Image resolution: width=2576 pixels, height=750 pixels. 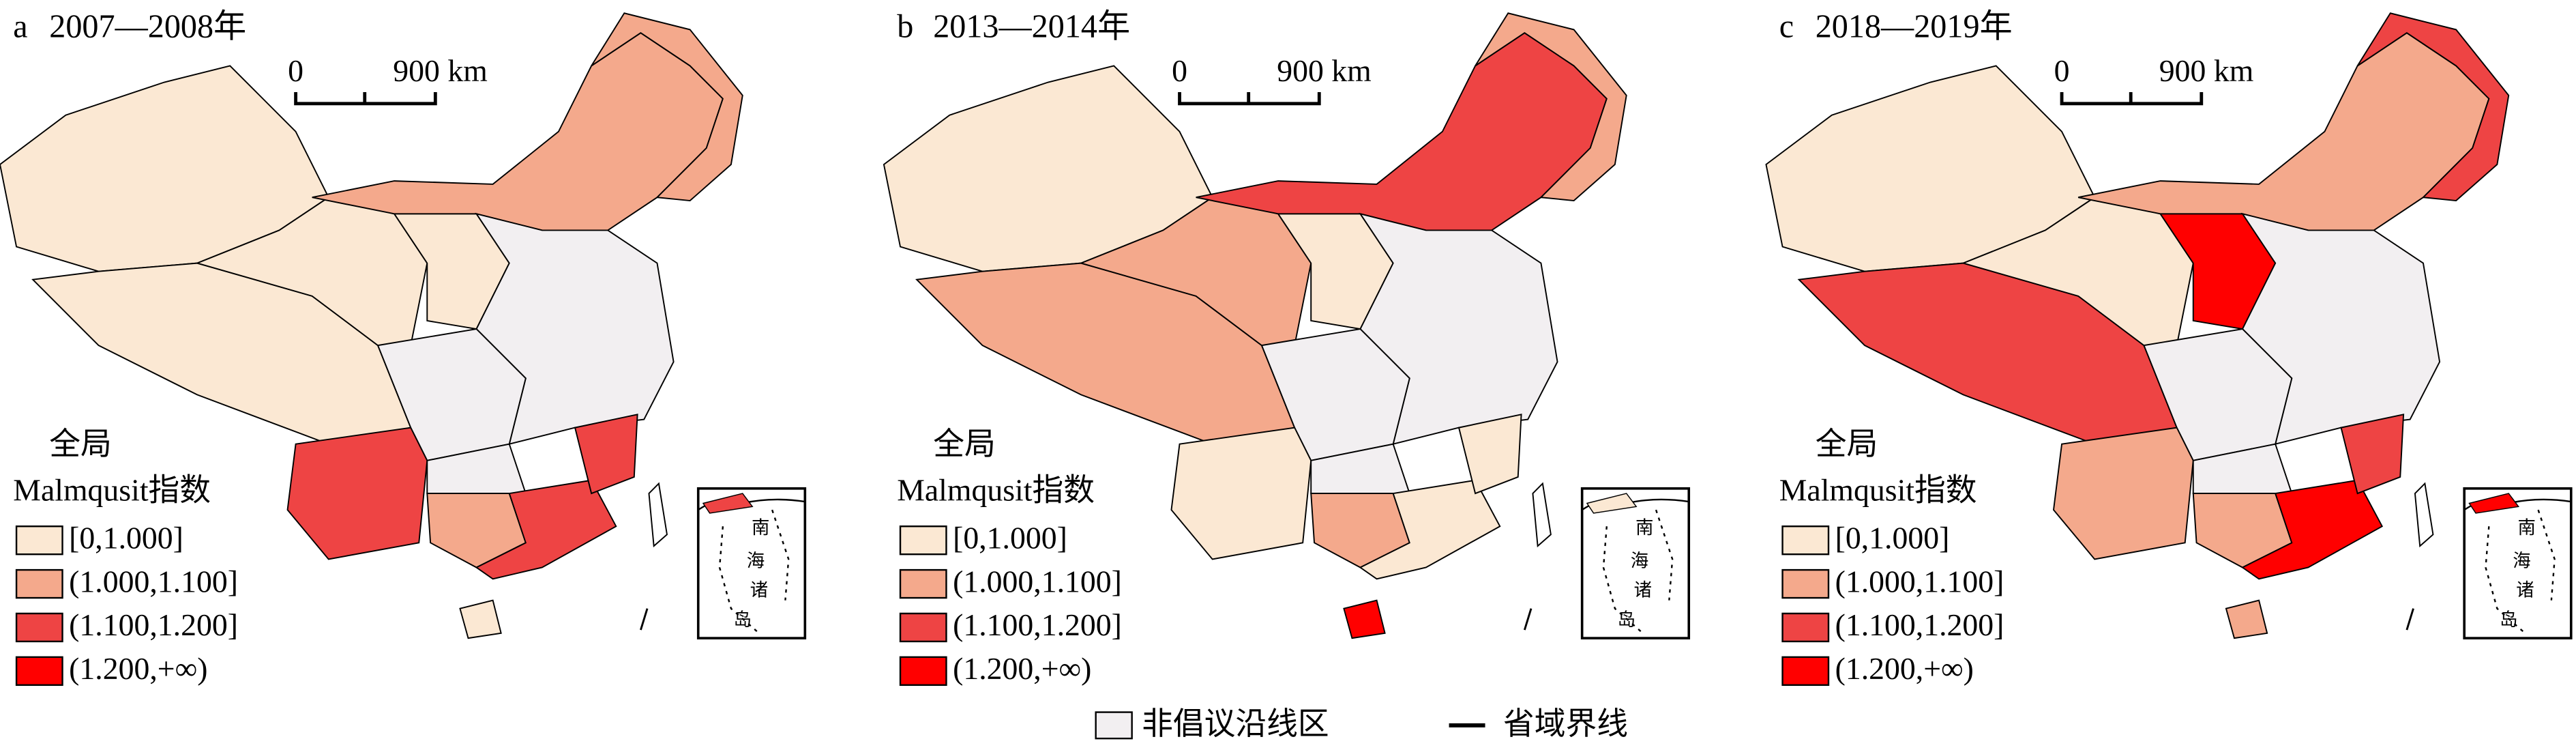 I want to click on footer-label: 省域界线, so click(x=1565, y=723).